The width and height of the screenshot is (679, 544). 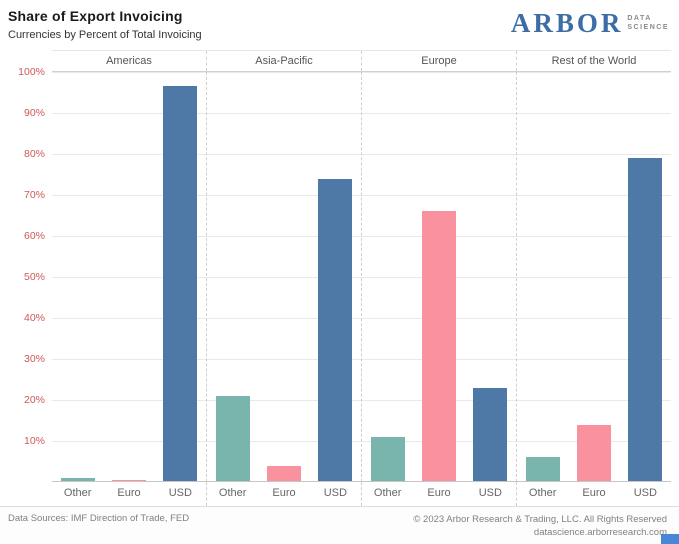 What do you see at coordinates (34, 195) in the screenshot?
I see `y-tick-label: 70%` at bounding box center [34, 195].